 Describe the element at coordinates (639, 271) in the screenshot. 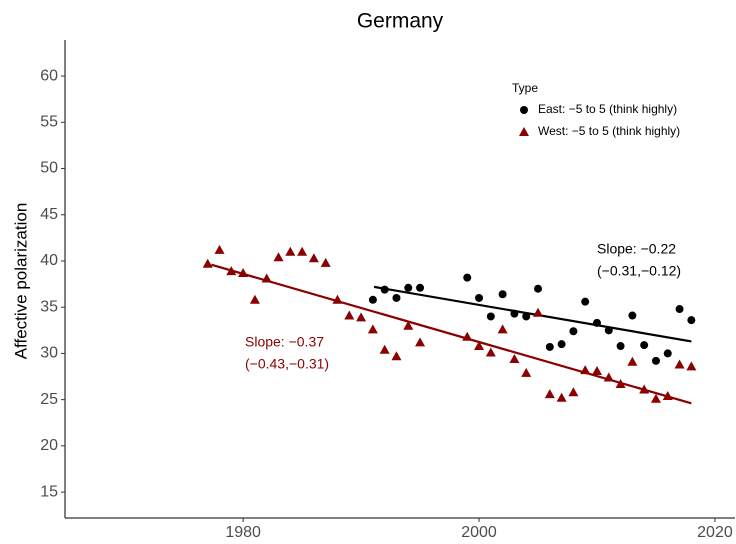

I see `annotation: (−0.31,−0.12)` at that location.